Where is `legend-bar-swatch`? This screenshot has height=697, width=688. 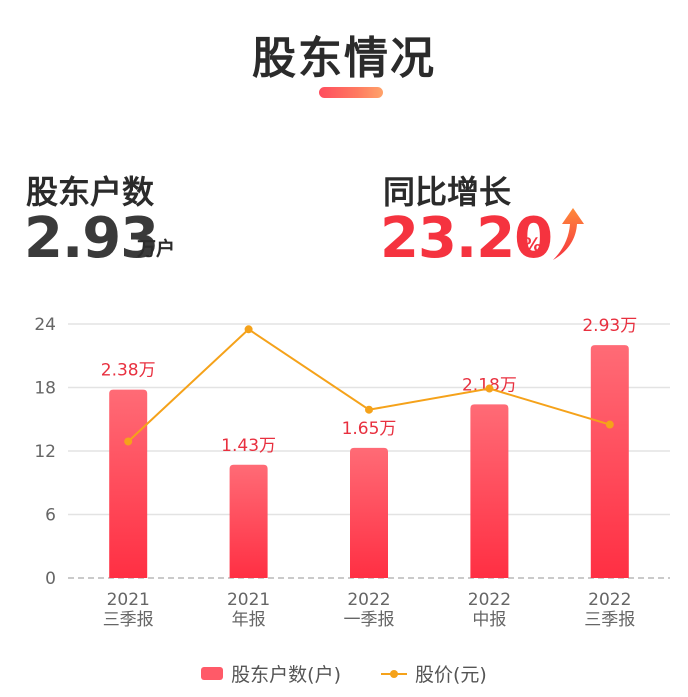 legend-bar-swatch is located at coordinates (212, 673).